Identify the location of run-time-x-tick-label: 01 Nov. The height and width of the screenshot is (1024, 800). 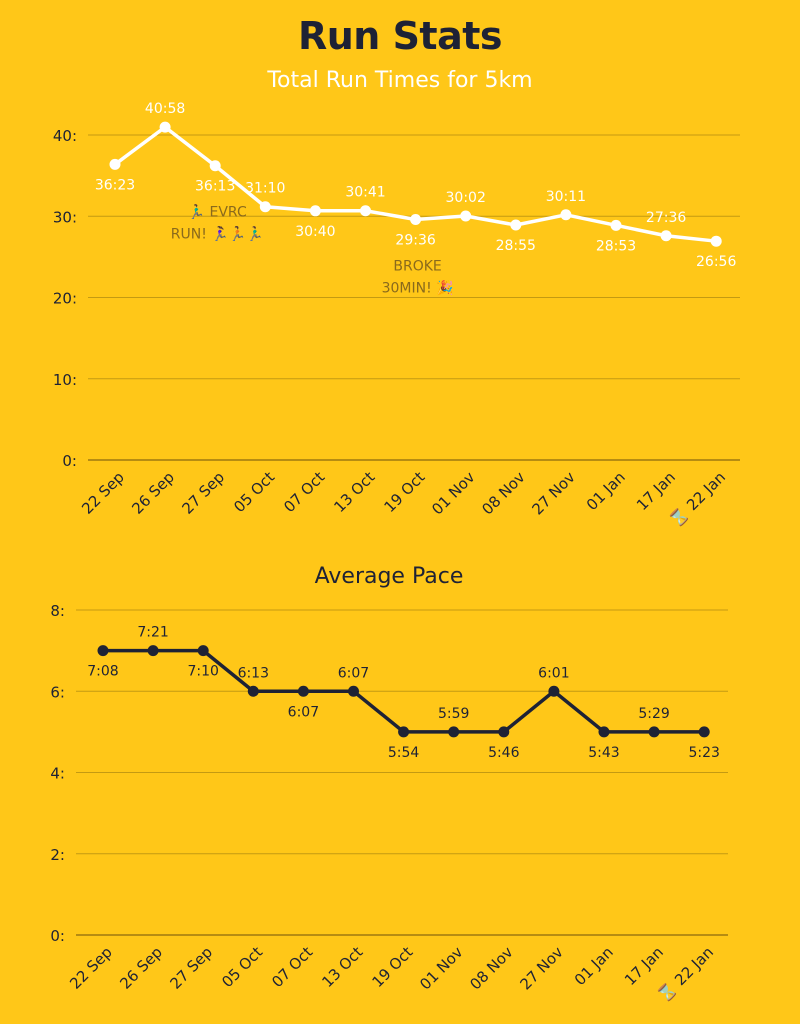
(453, 493).